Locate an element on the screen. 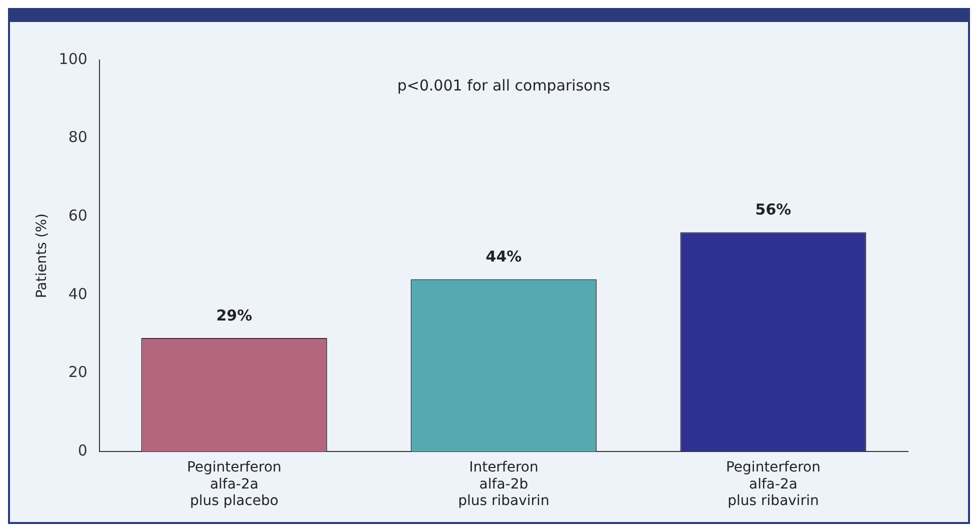 The width and height of the screenshot is (978, 530). y-tick-label: 0 is located at coordinates (83, 450).